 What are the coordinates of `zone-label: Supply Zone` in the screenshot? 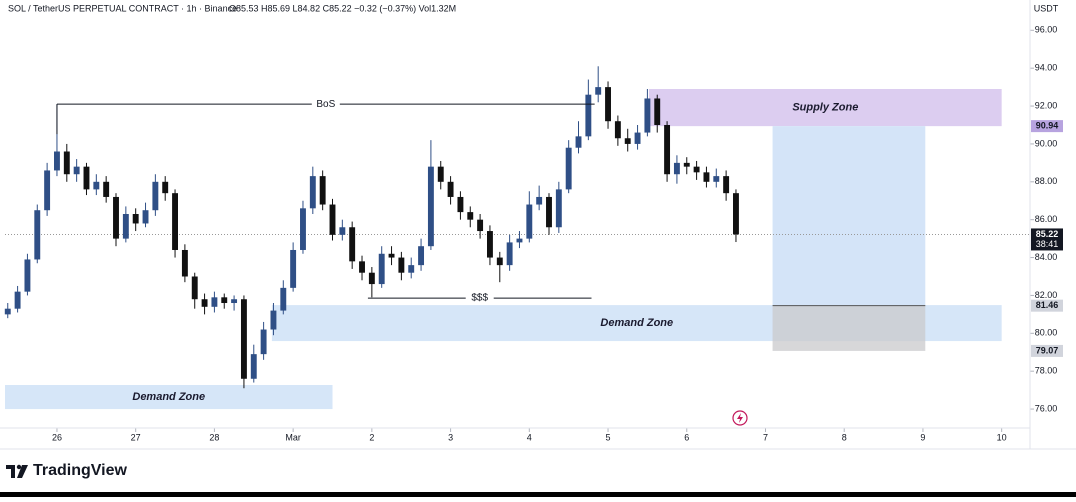 It's located at (825, 107).